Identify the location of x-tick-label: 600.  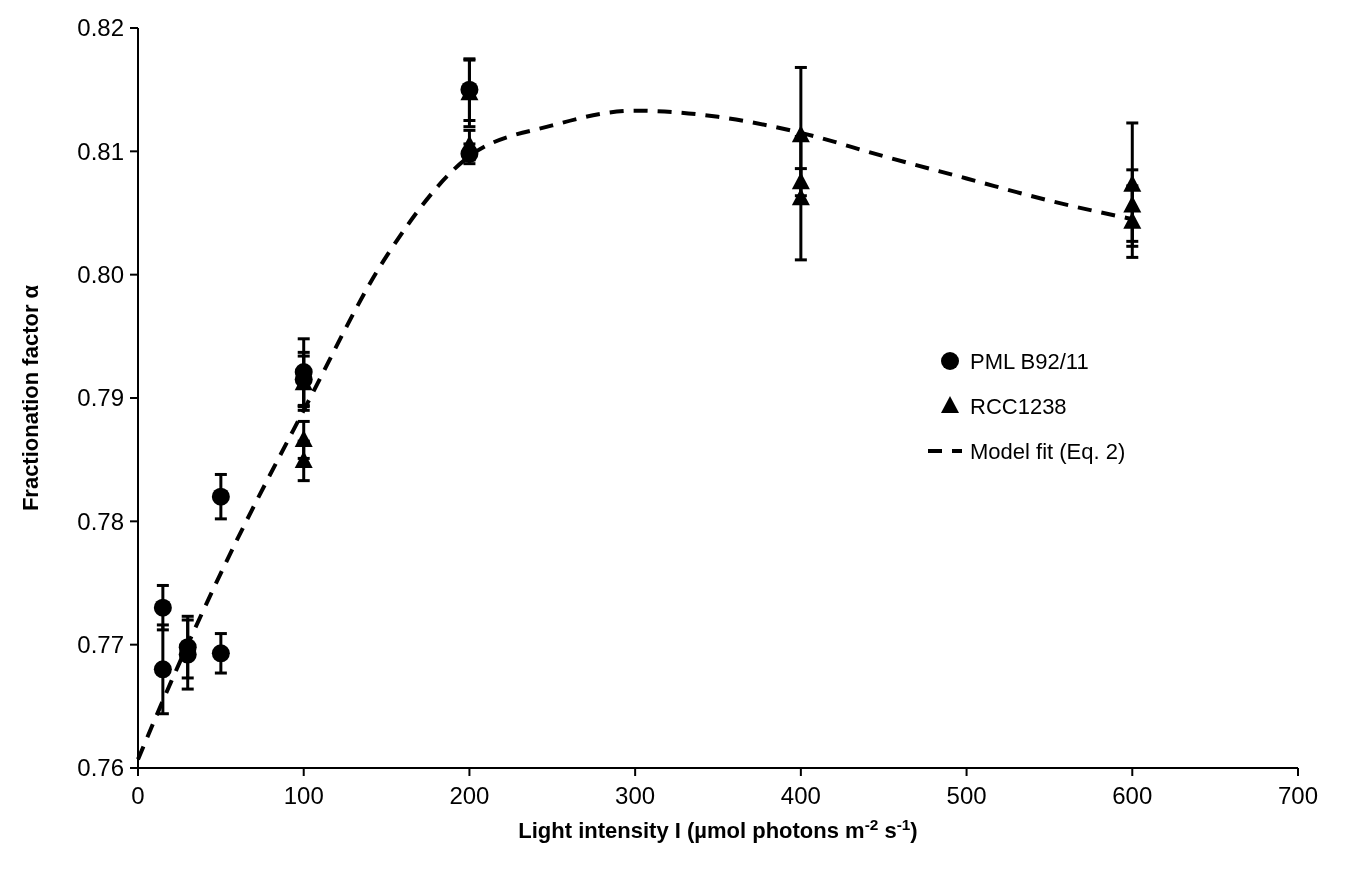
(1132, 795).